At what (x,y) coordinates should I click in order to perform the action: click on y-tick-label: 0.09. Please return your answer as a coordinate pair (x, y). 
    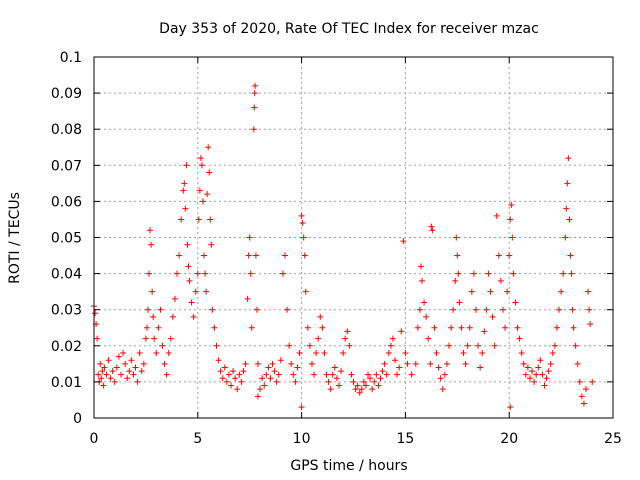
    Looking at the image, I should click on (66, 94).